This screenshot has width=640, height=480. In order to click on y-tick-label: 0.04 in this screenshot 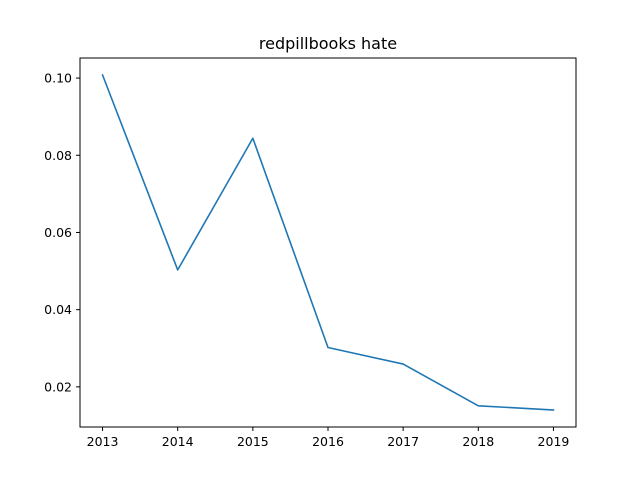, I will do `click(58, 309)`.